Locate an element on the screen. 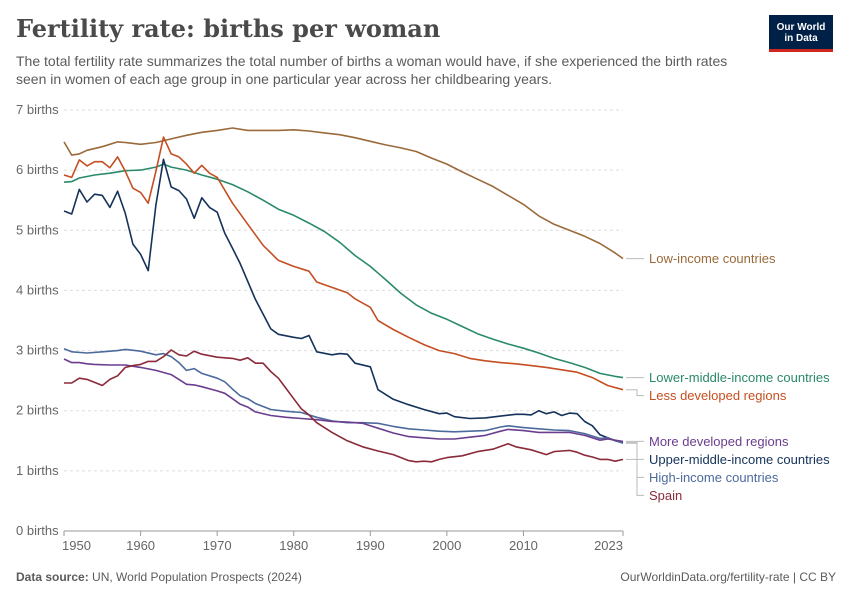 This screenshot has width=850, height=600. logo-line-2: in Data is located at coordinates (801, 38).